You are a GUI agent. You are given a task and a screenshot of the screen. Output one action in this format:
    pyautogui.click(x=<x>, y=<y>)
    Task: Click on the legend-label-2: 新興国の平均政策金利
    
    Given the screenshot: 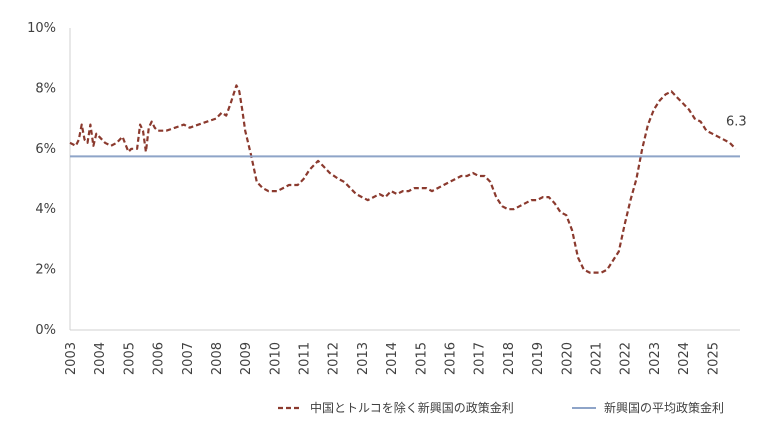 What is the action you would take?
    pyautogui.click(x=664, y=407)
    